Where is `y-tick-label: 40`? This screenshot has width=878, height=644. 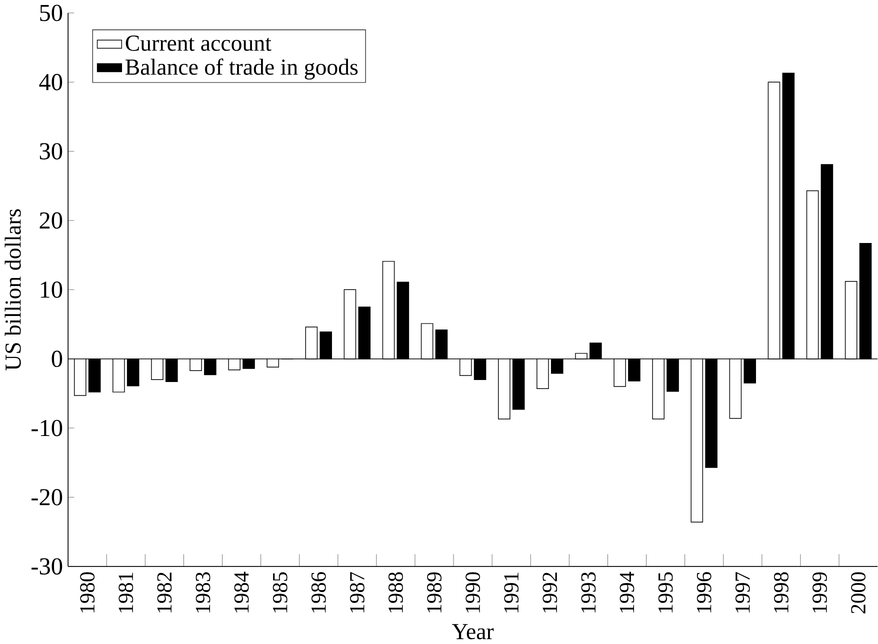
y-tick-label: 40 is located at coordinates (50, 82).